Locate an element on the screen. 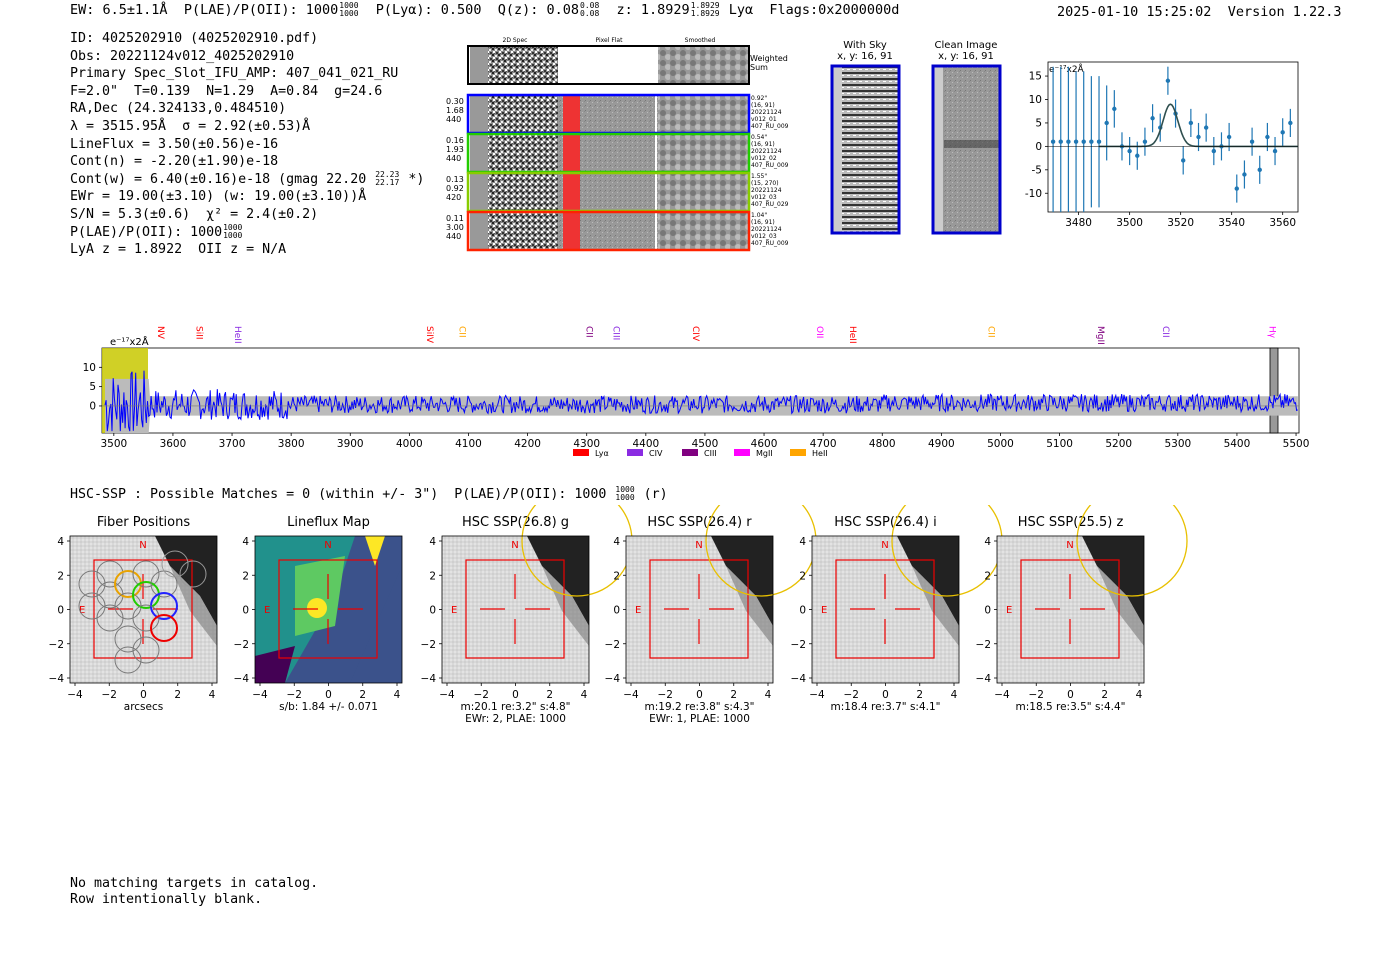 The width and height of the screenshot is (1400, 953). sum-label: Sum is located at coordinates (759, 67).